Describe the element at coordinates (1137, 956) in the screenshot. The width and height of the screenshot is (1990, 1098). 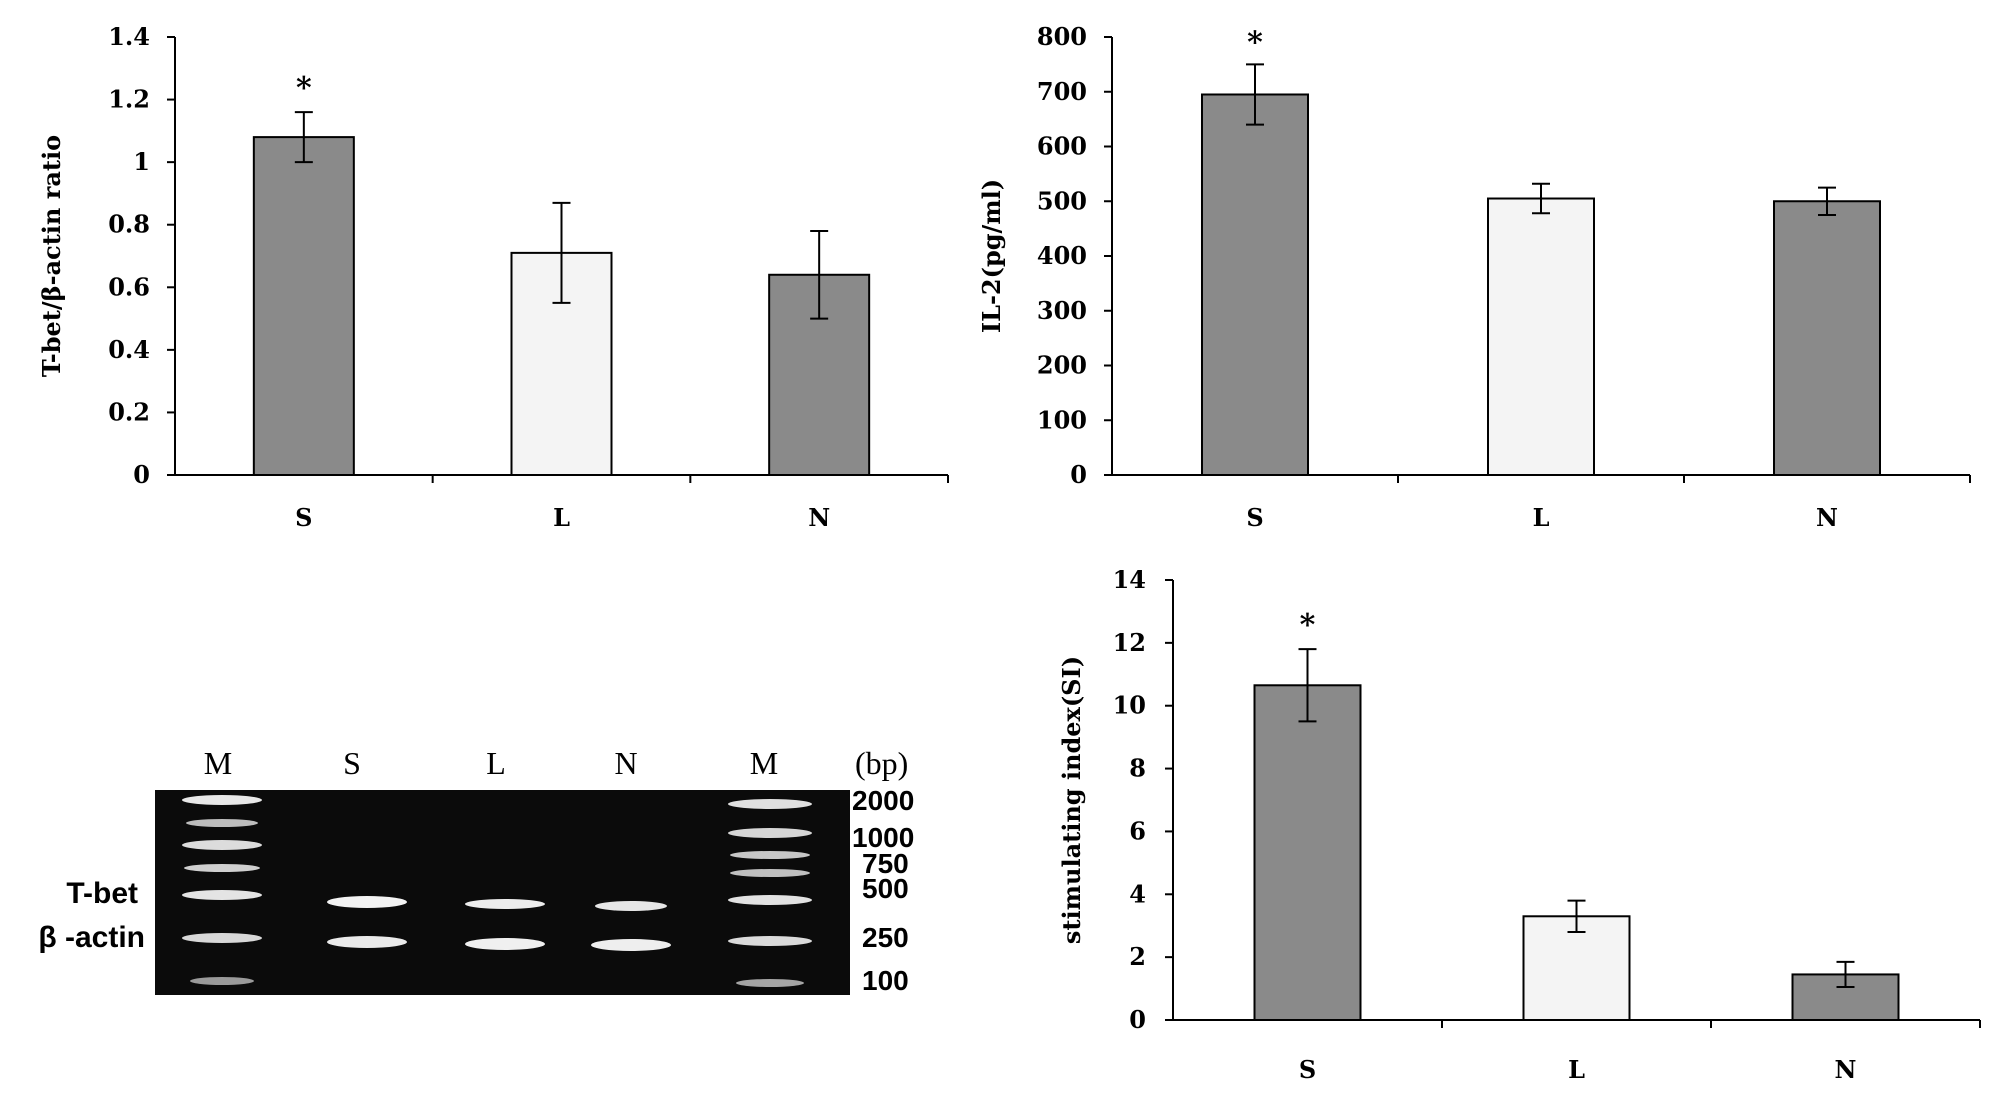
I see `y-tick-label: 2` at that location.